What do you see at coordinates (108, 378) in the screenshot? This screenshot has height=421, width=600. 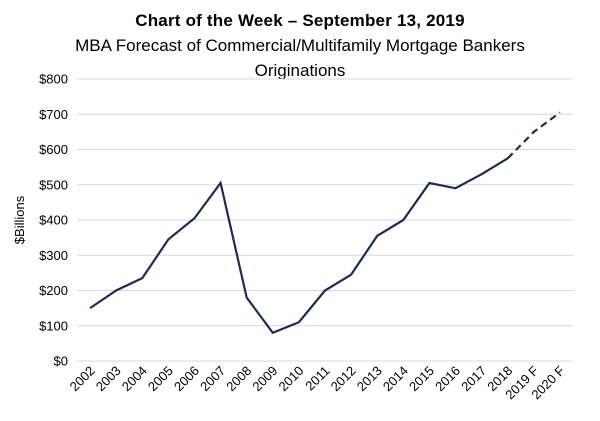 I see `x-tick-label: 2003` at bounding box center [108, 378].